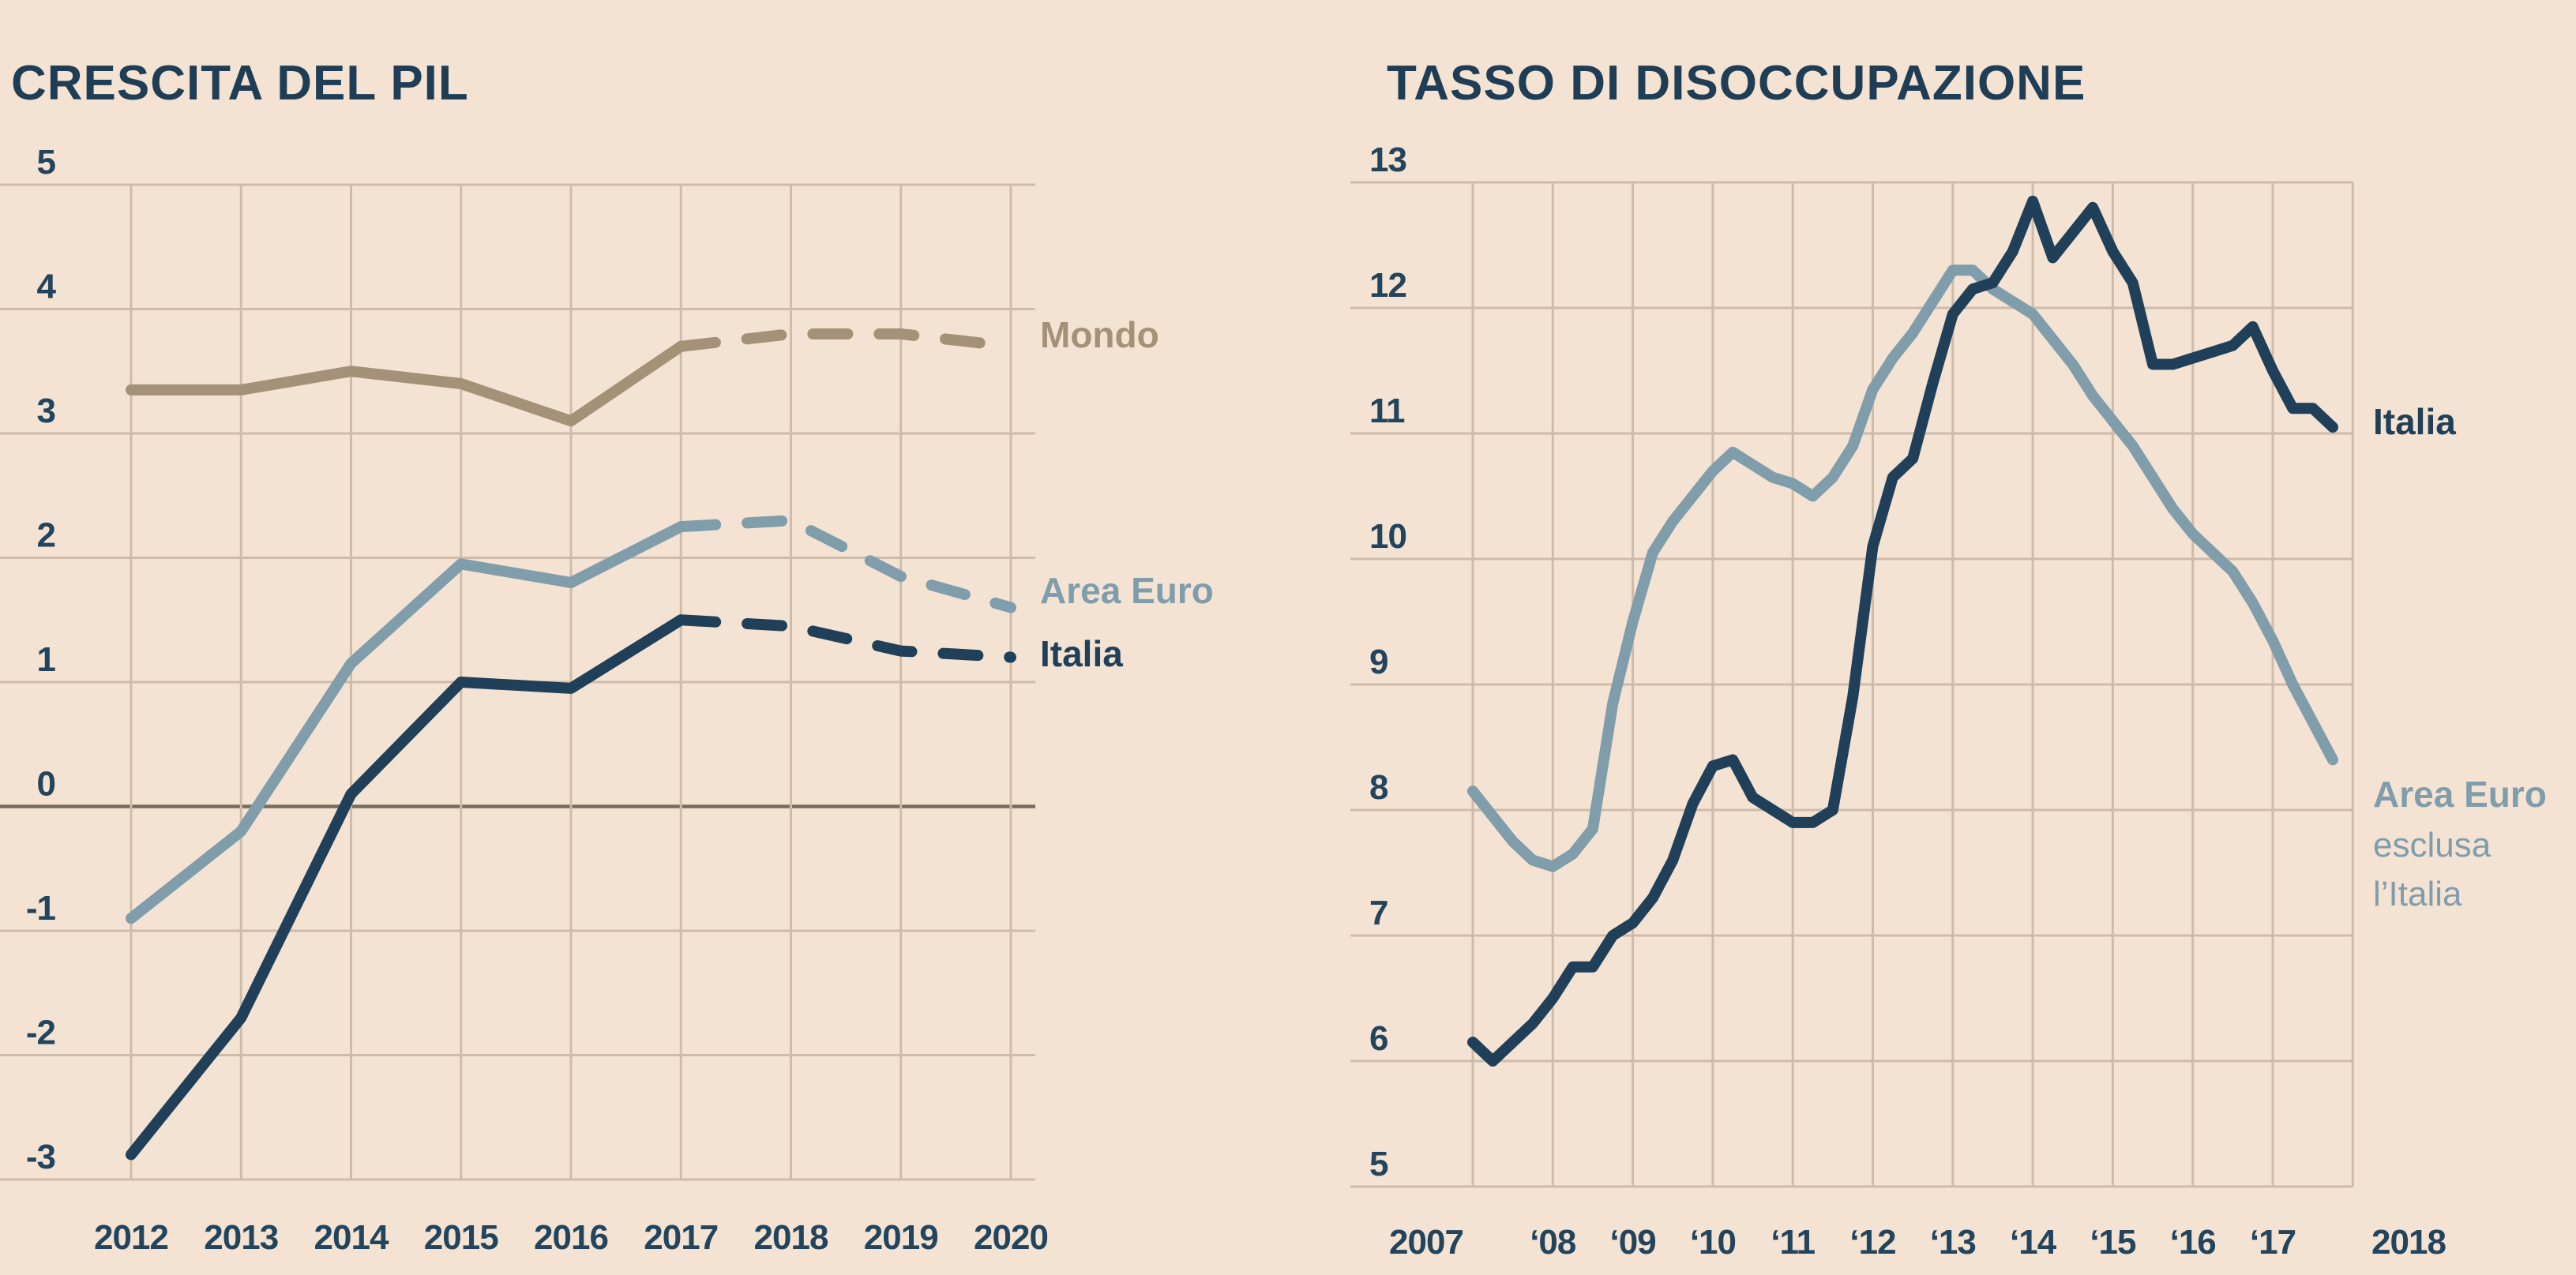  Describe the element at coordinates (681, 1237) in the screenshot. I see `x-tick-label: 2017` at that location.